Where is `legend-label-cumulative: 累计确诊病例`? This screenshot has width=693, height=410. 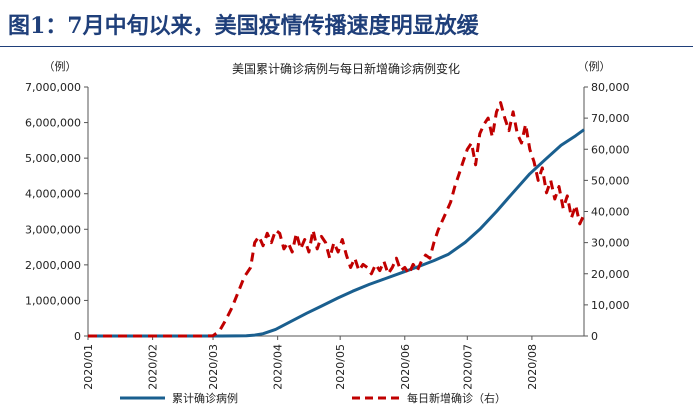 legend-label-cumulative: 累计确诊病例 is located at coordinates (205, 398).